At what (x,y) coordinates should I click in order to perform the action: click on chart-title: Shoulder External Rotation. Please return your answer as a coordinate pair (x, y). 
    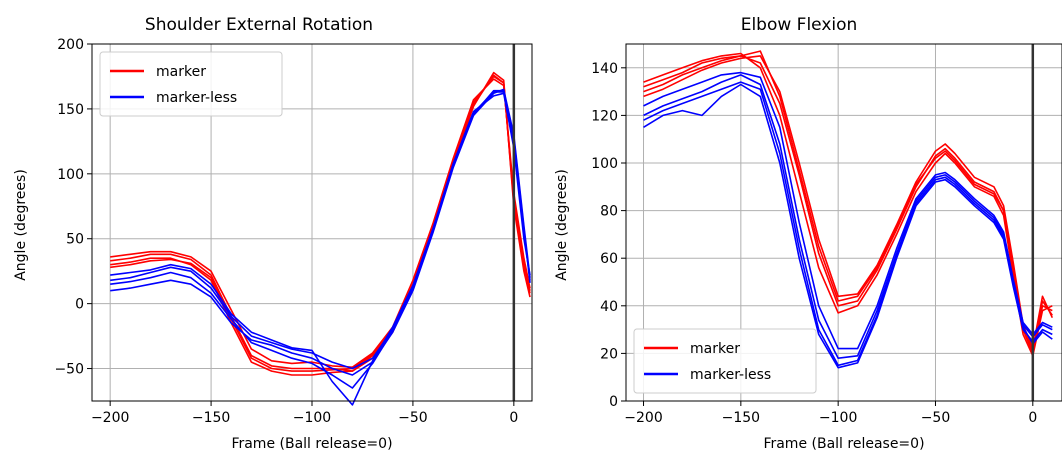
    Looking at the image, I should click on (259, 25).